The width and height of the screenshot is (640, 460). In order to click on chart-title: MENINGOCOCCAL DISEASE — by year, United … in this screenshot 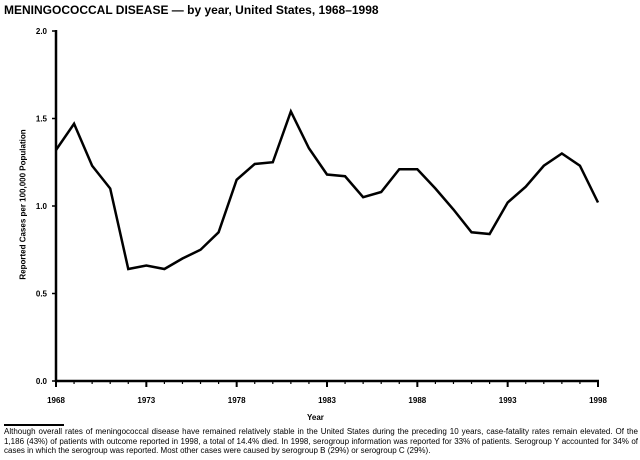, I will do `click(191, 10)`.